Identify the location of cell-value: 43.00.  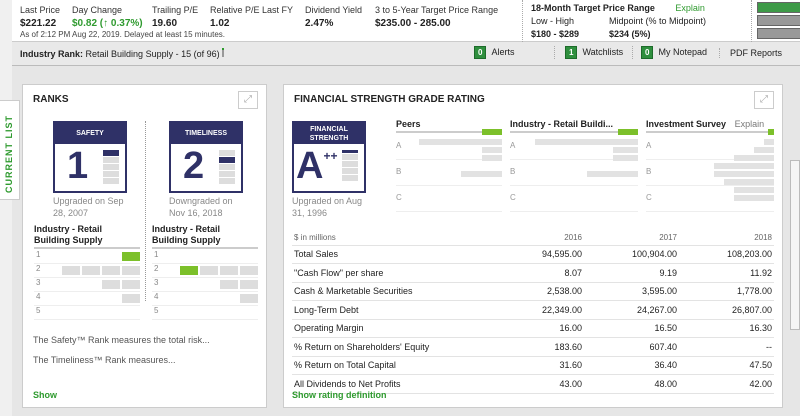
(536, 384).